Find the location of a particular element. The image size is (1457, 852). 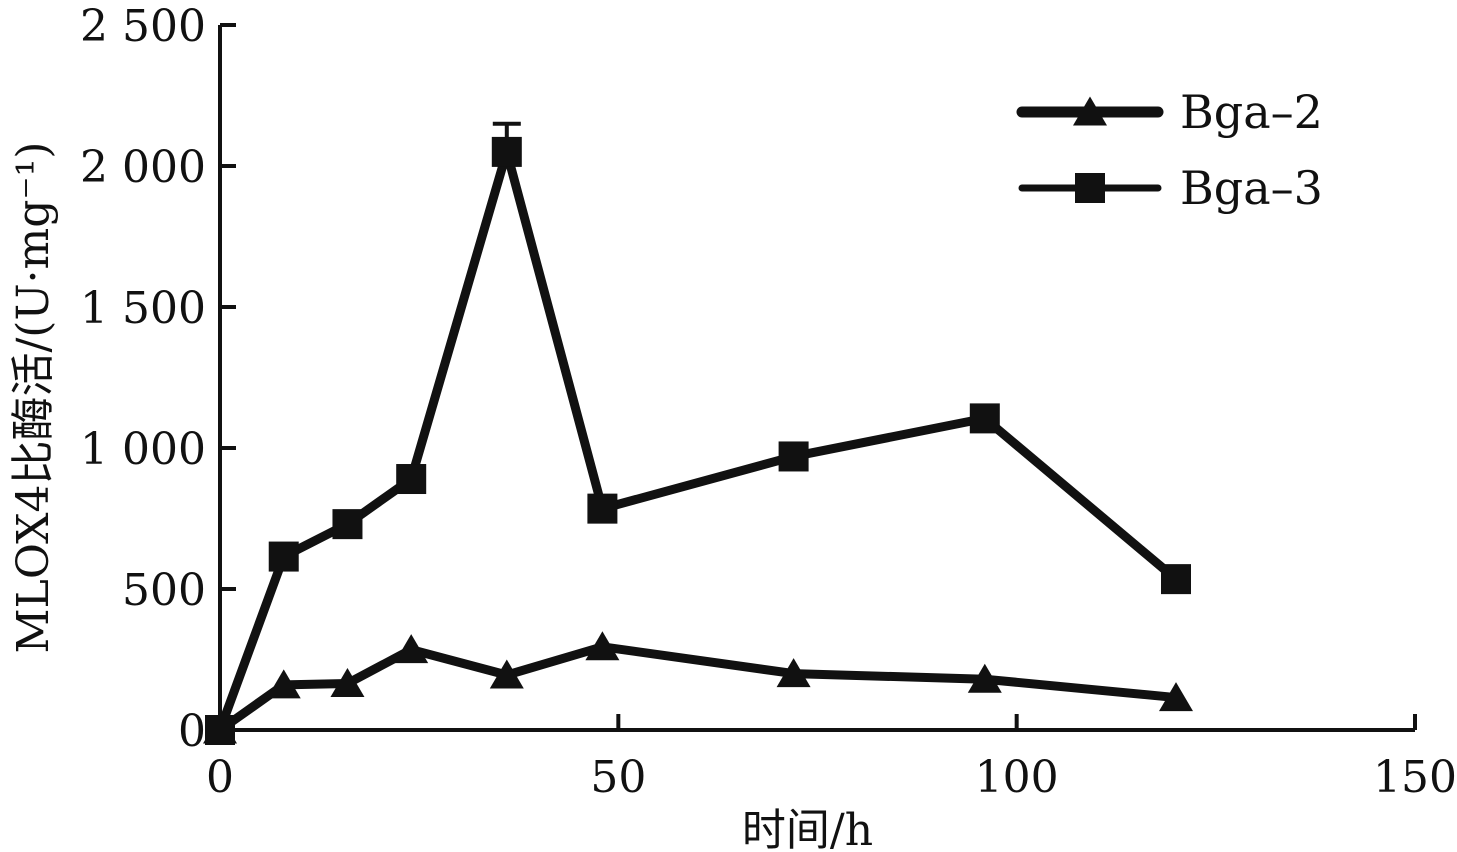

y-tick-label: 500 is located at coordinates (164, 590).